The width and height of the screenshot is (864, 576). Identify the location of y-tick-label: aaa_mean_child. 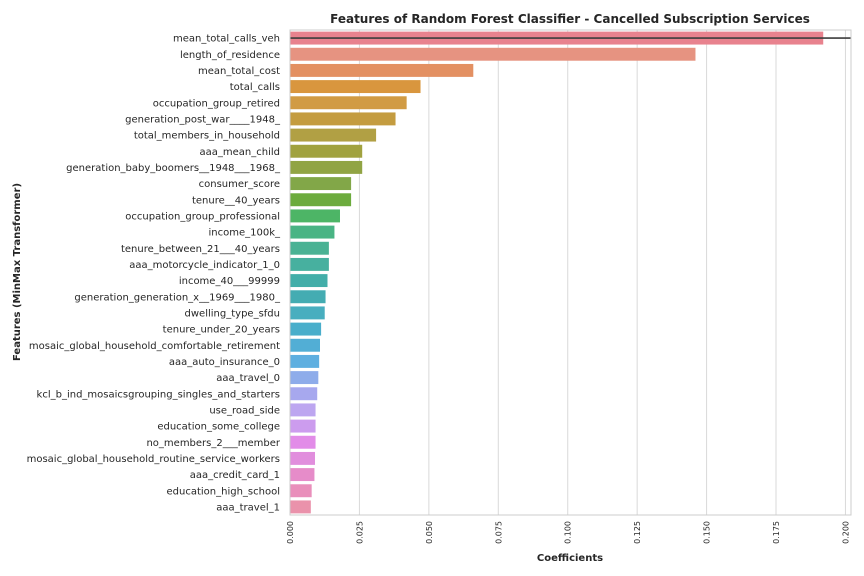
(240, 152).